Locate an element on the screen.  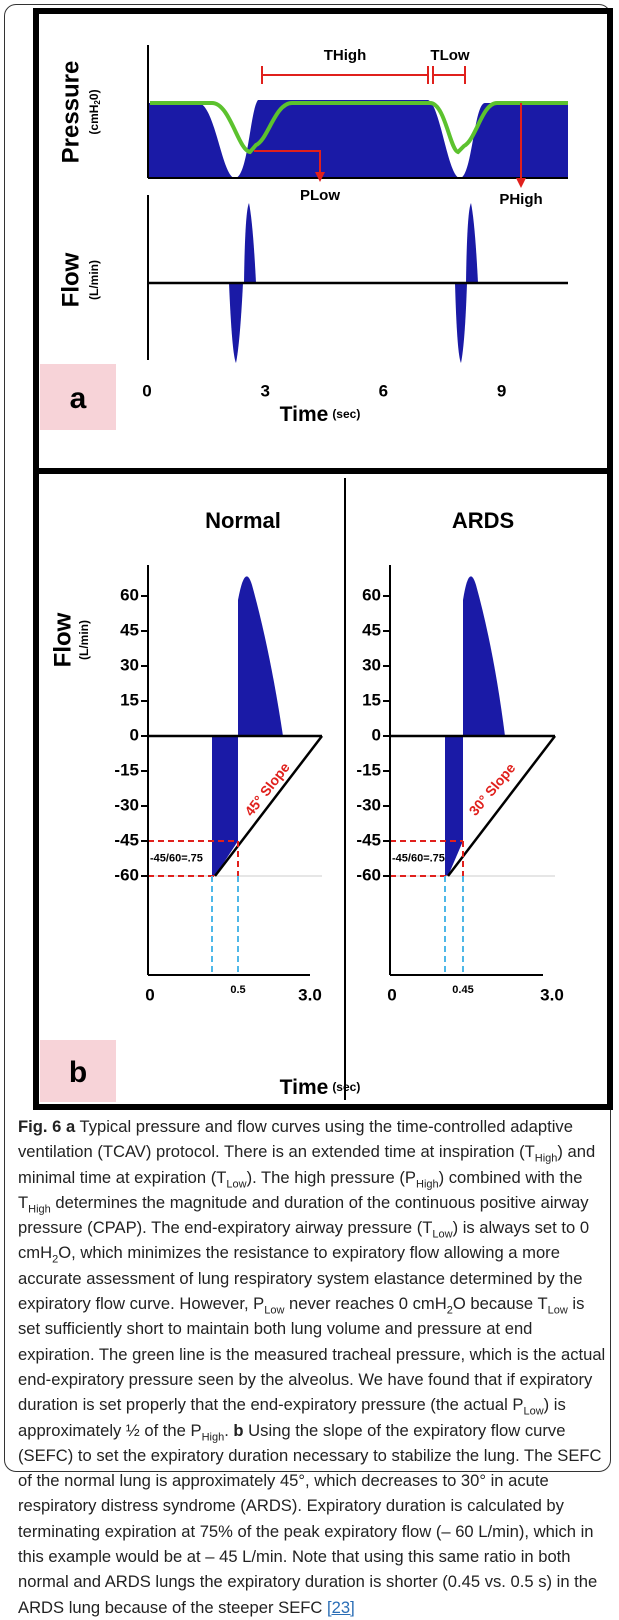
axis-label: Pressure is located at coordinates (70, 112).